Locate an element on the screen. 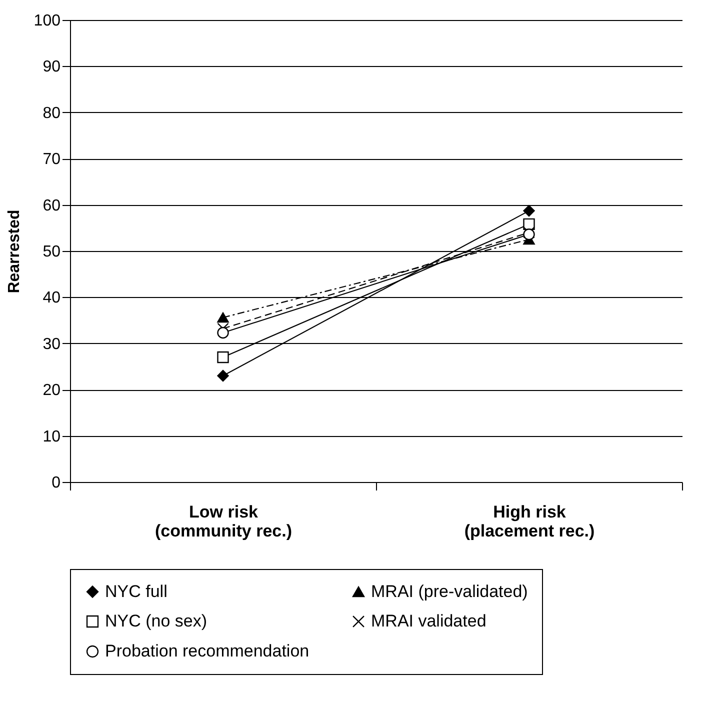  legend-label: NYC full is located at coordinates (136, 591).